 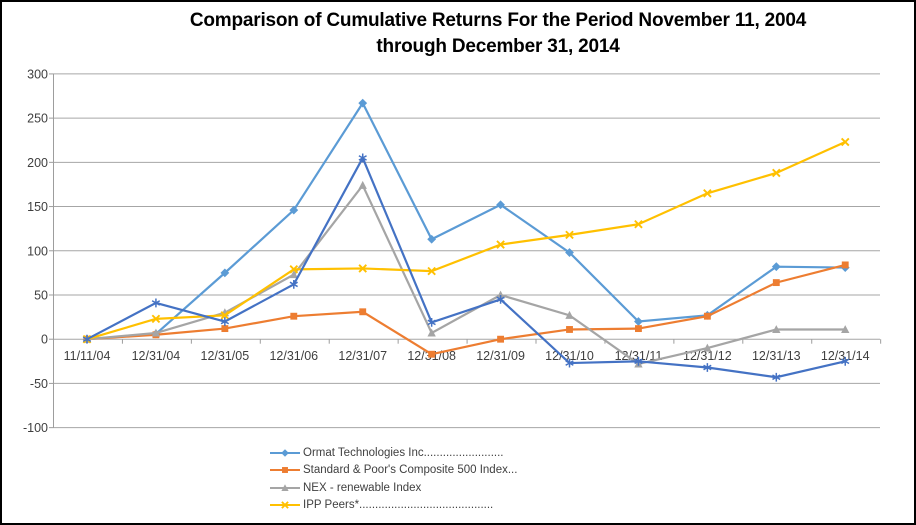 What do you see at coordinates (569, 363) in the screenshot?
I see `series-4-point-7-asterisk-marker` at bounding box center [569, 363].